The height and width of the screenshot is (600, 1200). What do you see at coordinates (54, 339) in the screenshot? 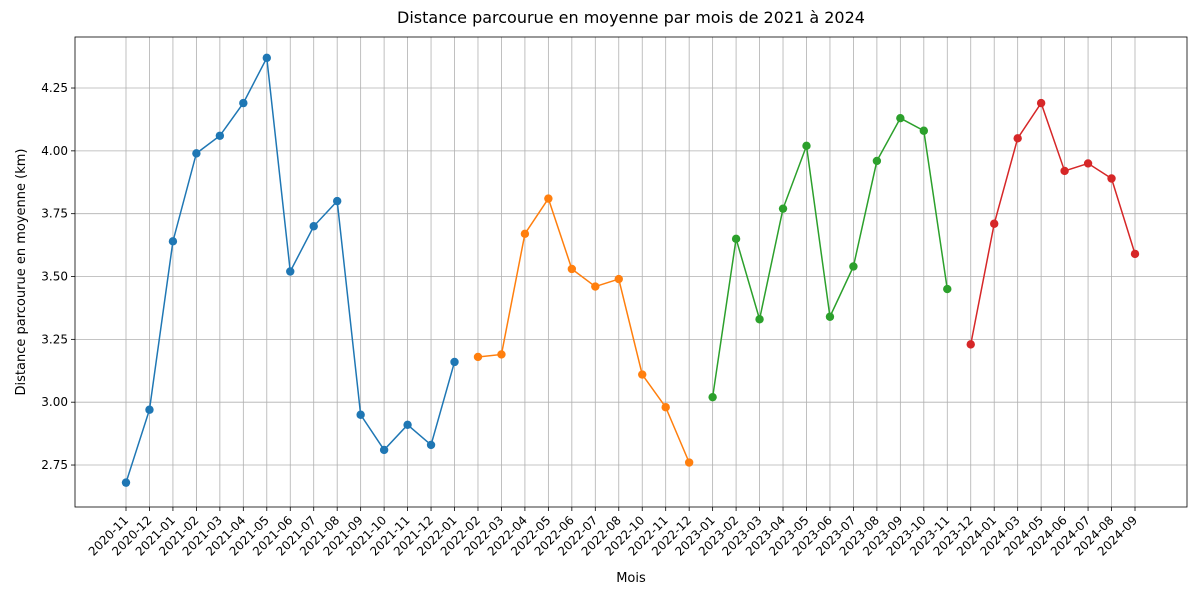
I see `y-tick-label: 3.25` at bounding box center [54, 339].